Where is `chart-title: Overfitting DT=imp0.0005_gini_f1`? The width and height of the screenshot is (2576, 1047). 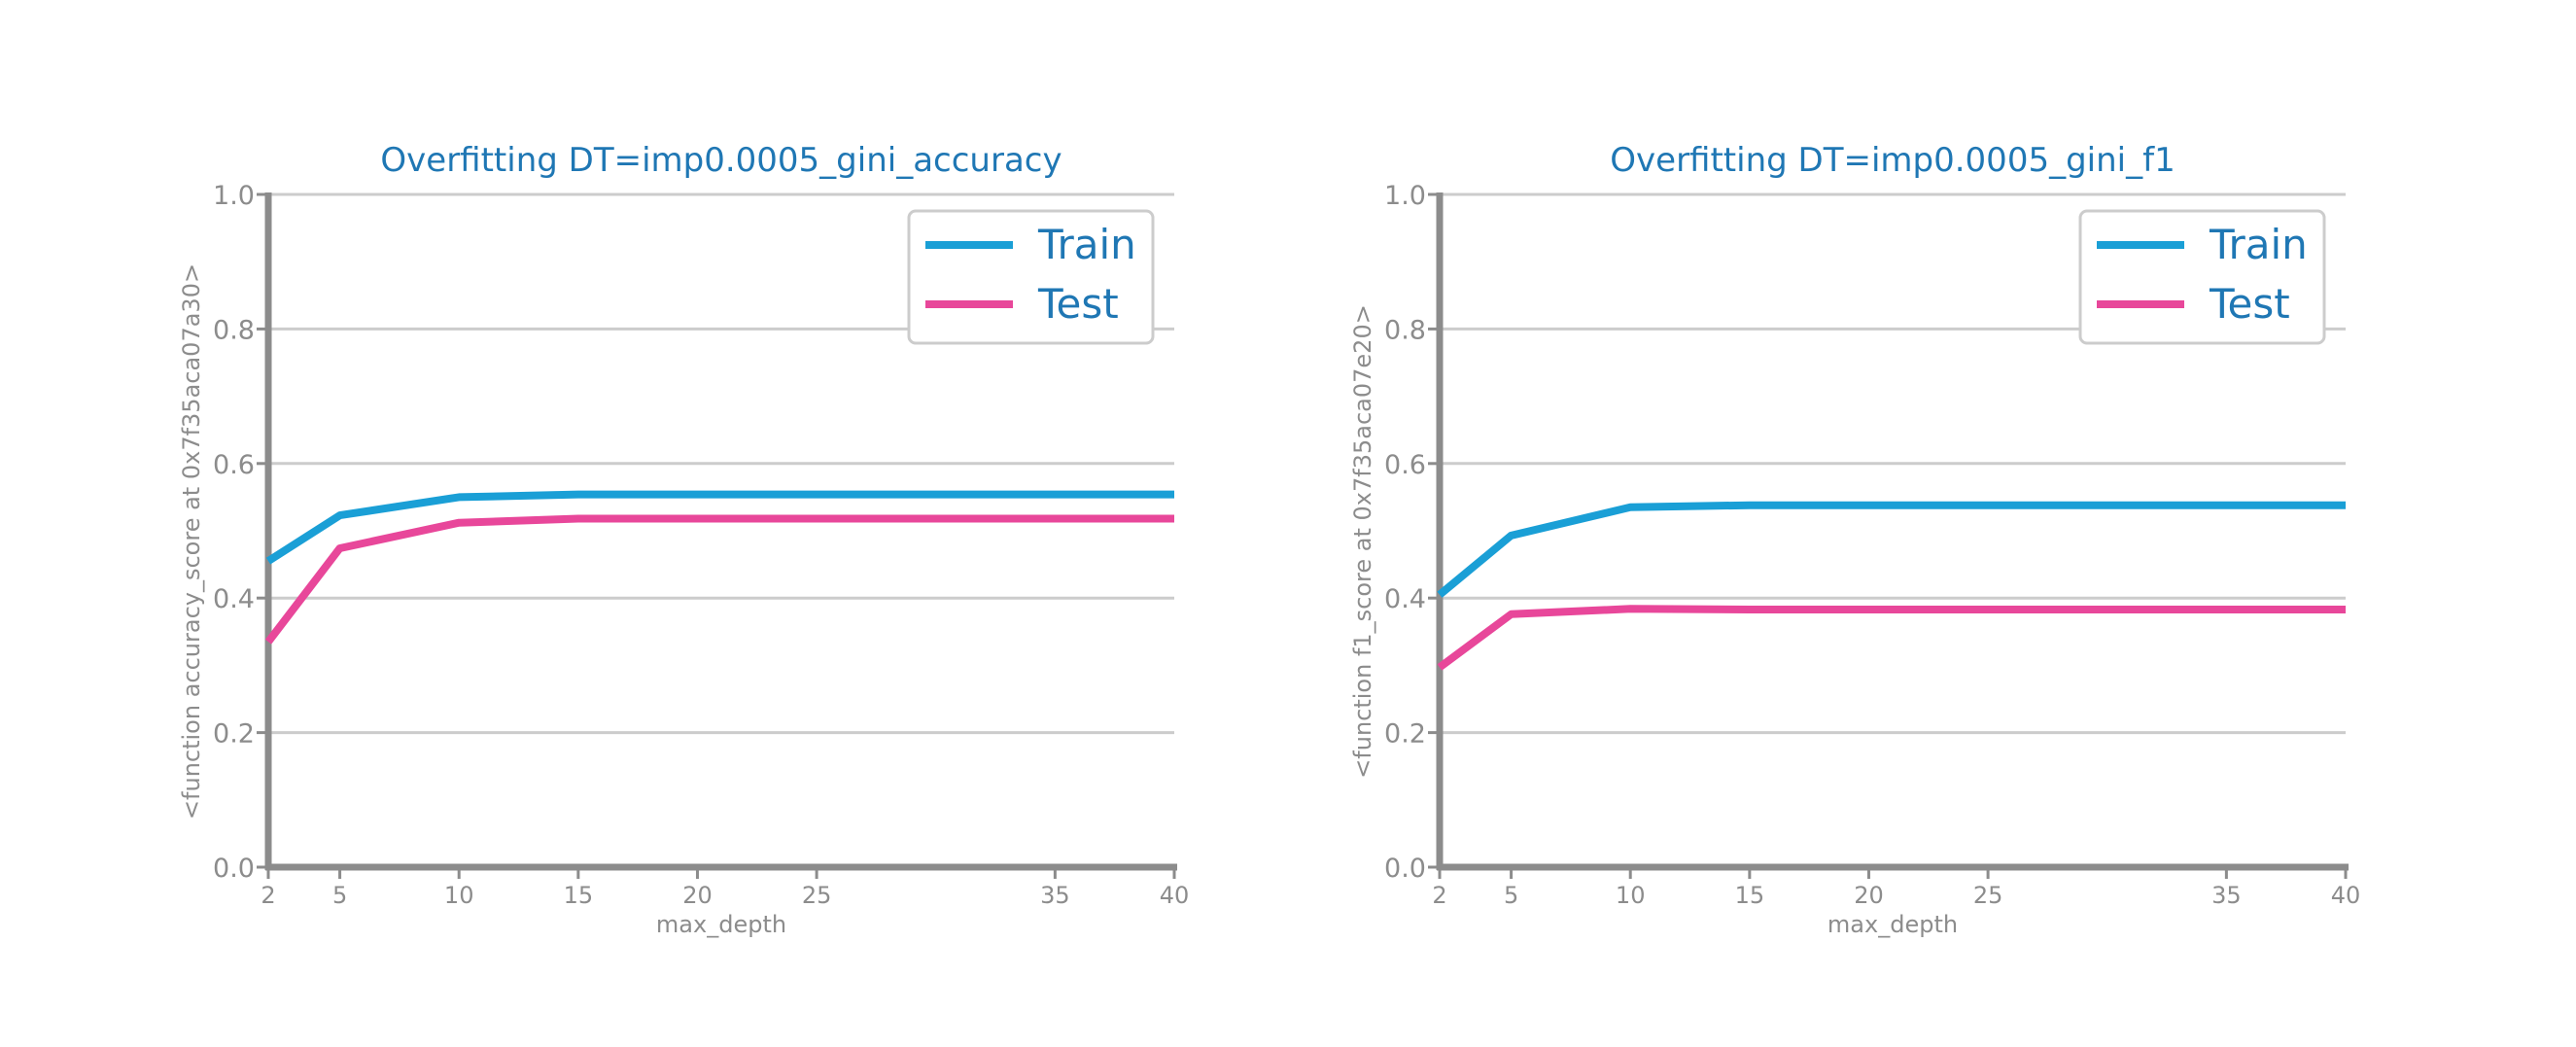 chart-title: Overfitting DT=imp0.0005_gini_f1 is located at coordinates (1892, 160).